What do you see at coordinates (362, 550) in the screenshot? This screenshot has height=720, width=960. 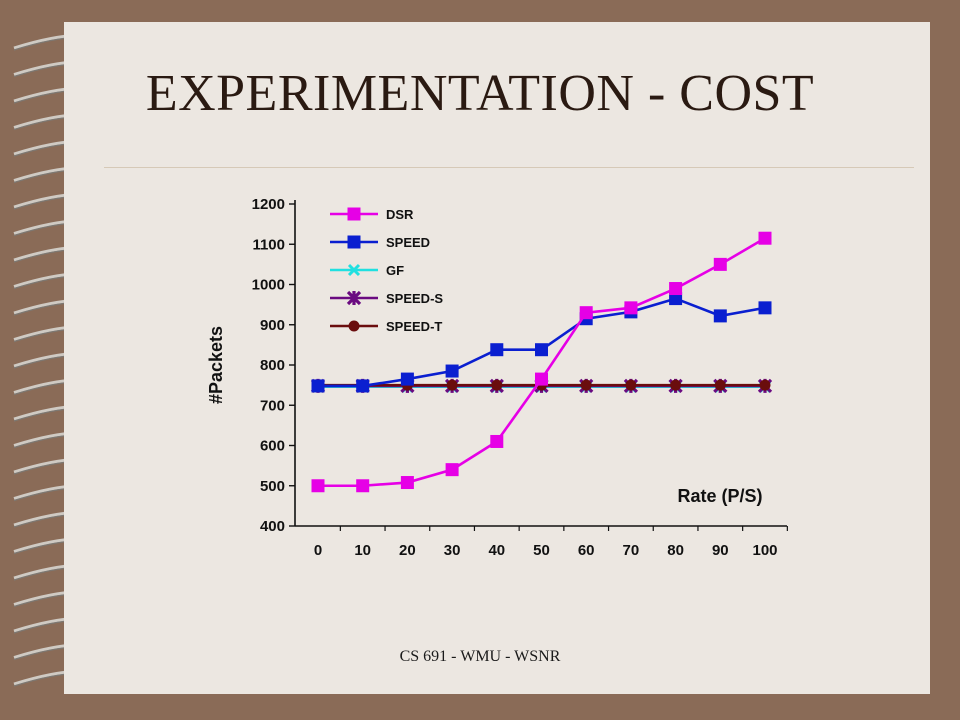 I see `x-tick-label: 10` at bounding box center [362, 550].